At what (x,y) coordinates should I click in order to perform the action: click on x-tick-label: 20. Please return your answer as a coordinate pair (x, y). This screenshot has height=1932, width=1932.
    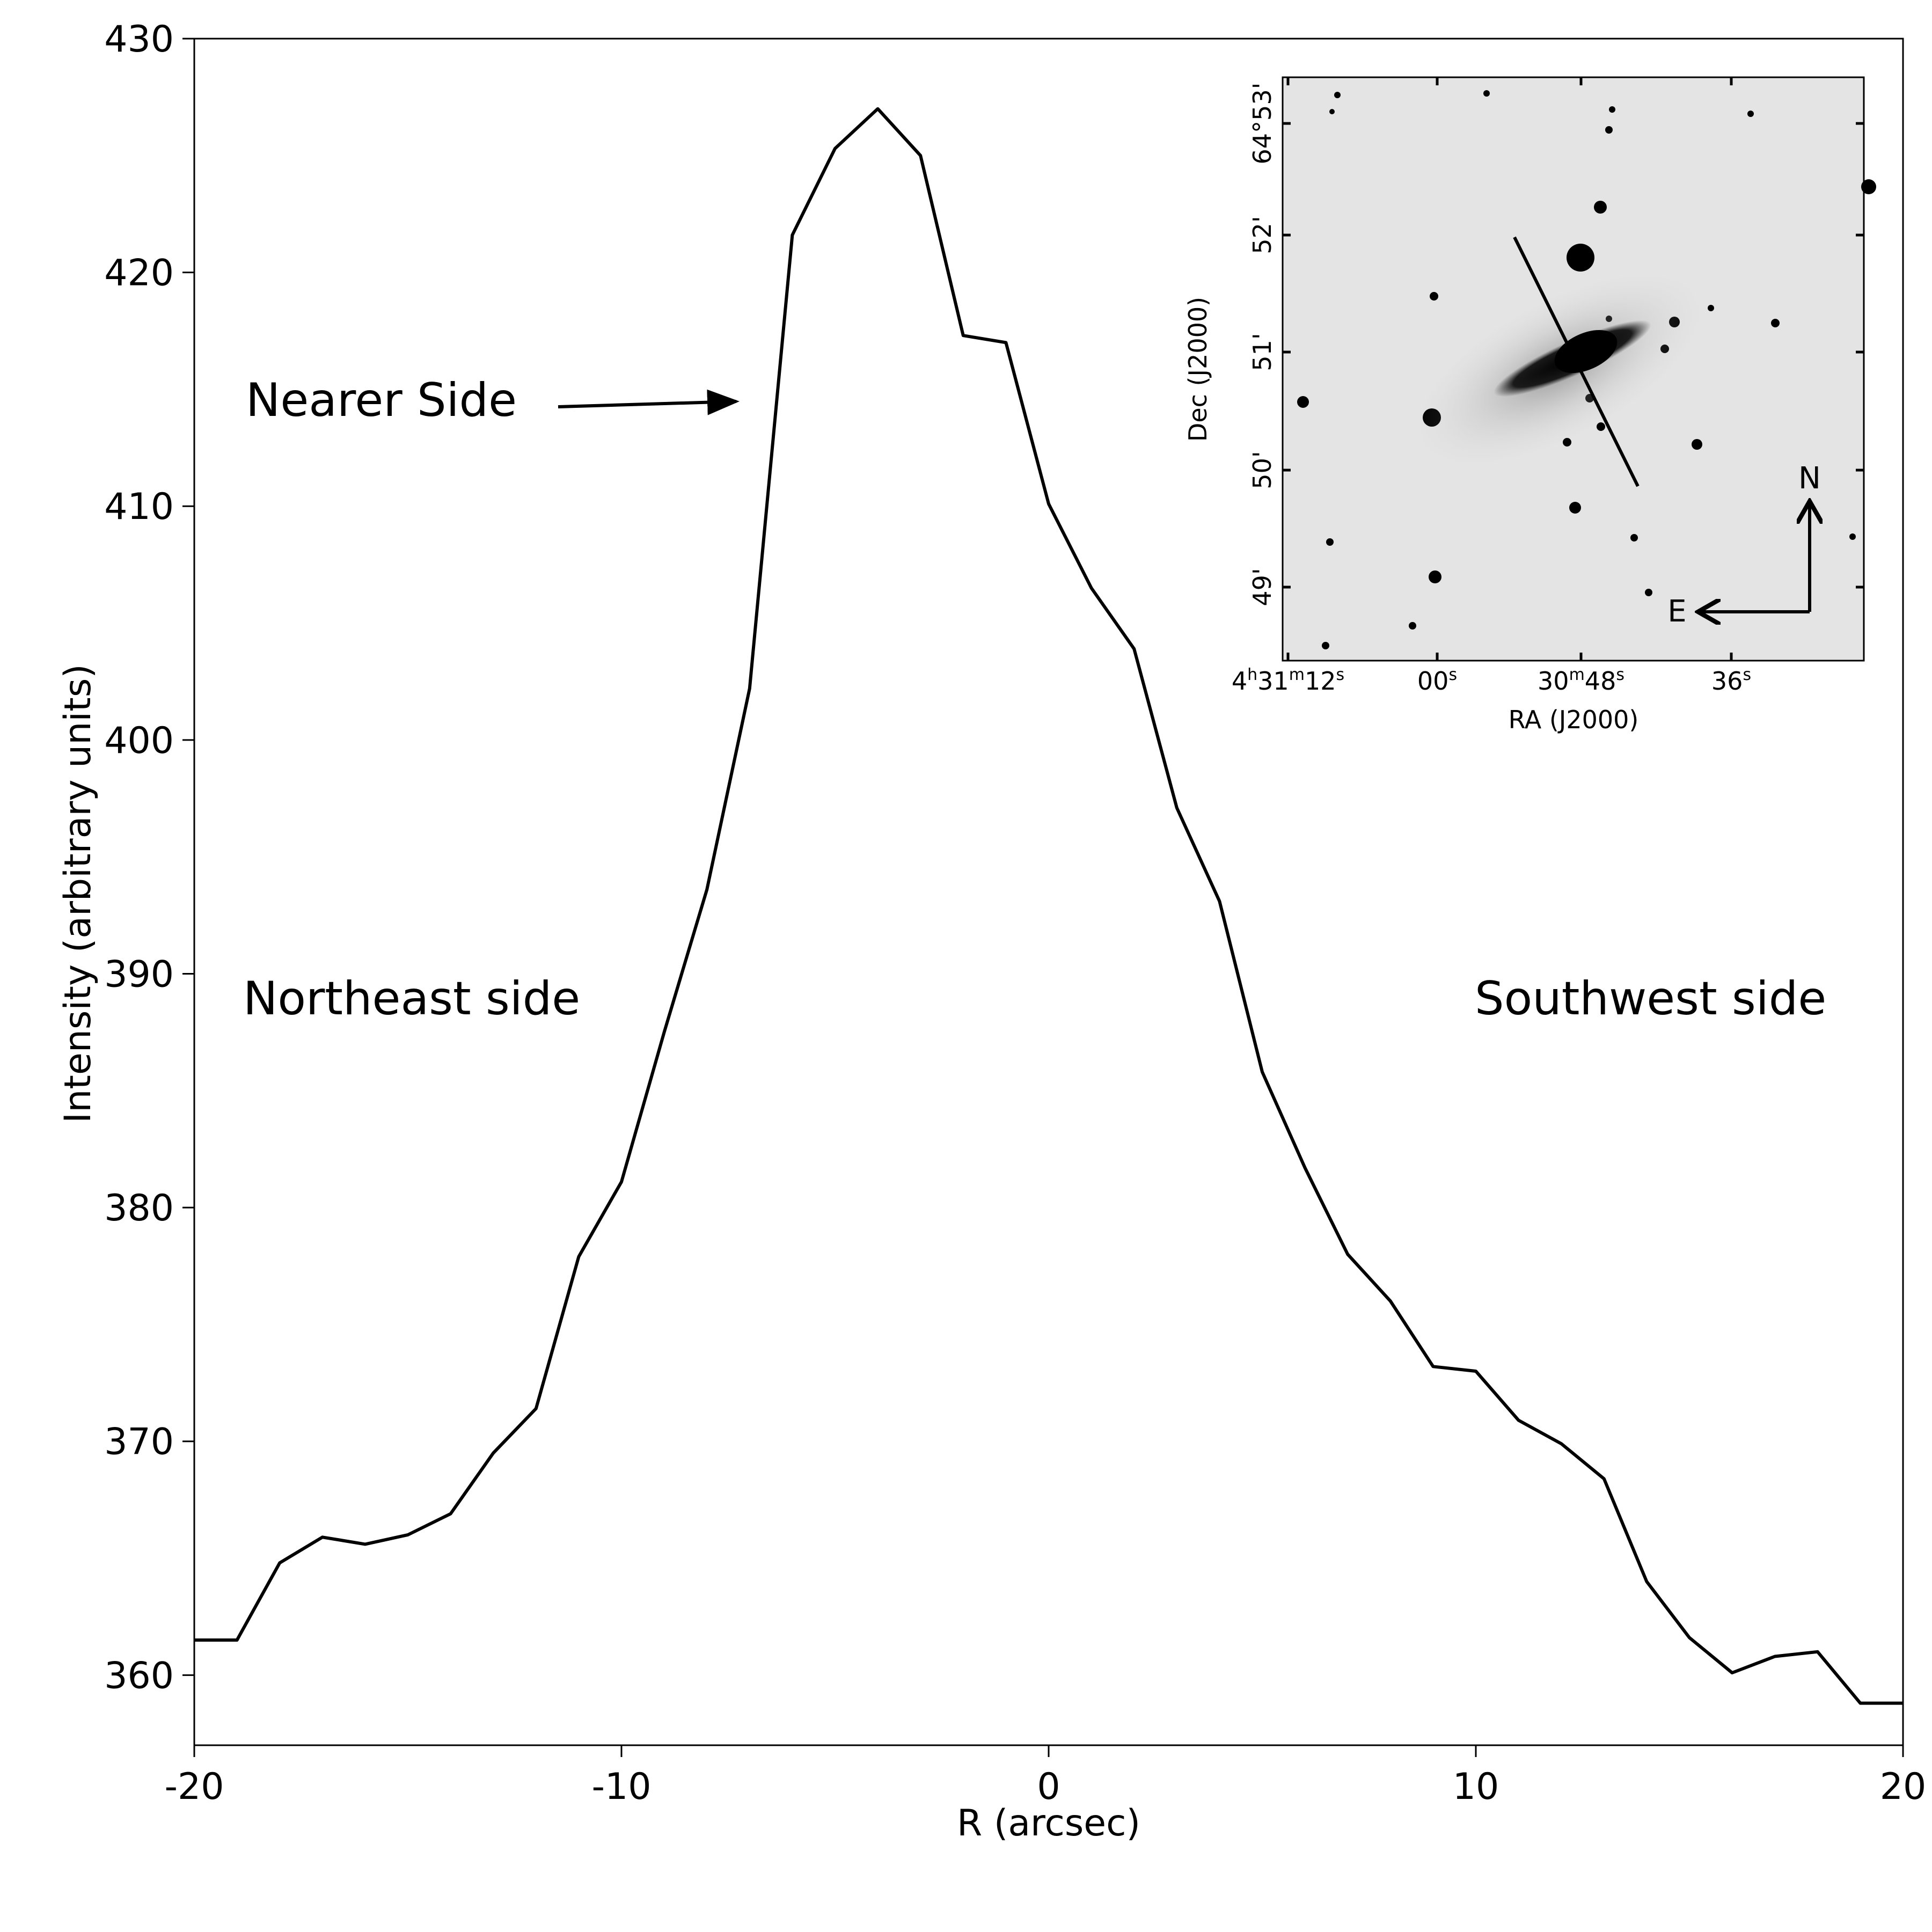
    Looking at the image, I should click on (1903, 1787).